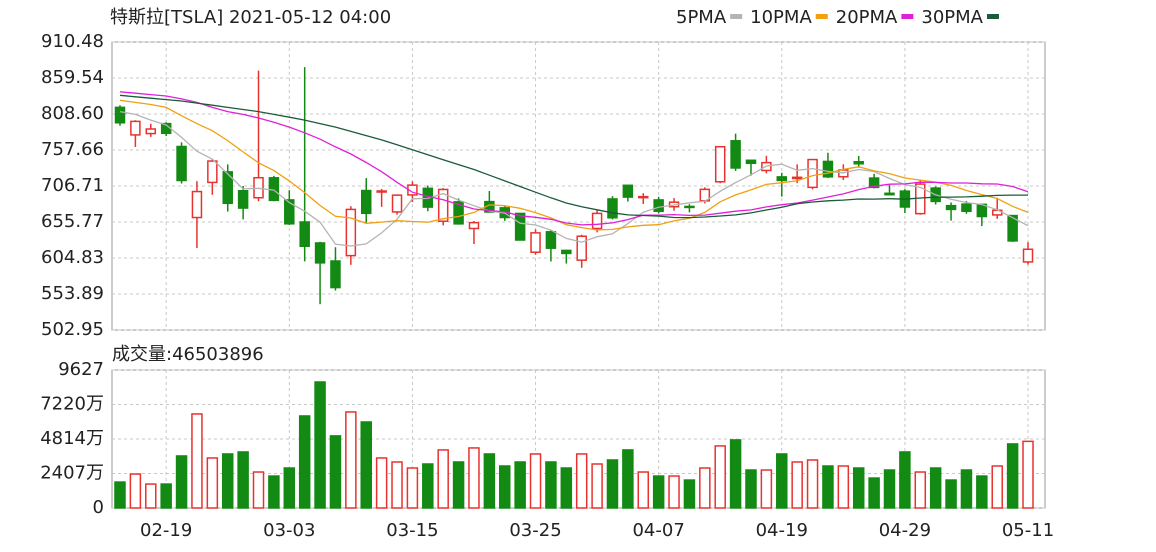  What do you see at coordinates (72, 438) in the screenshot?
I see `y-tick-label: 4814万` at bounding box center [72, 438].